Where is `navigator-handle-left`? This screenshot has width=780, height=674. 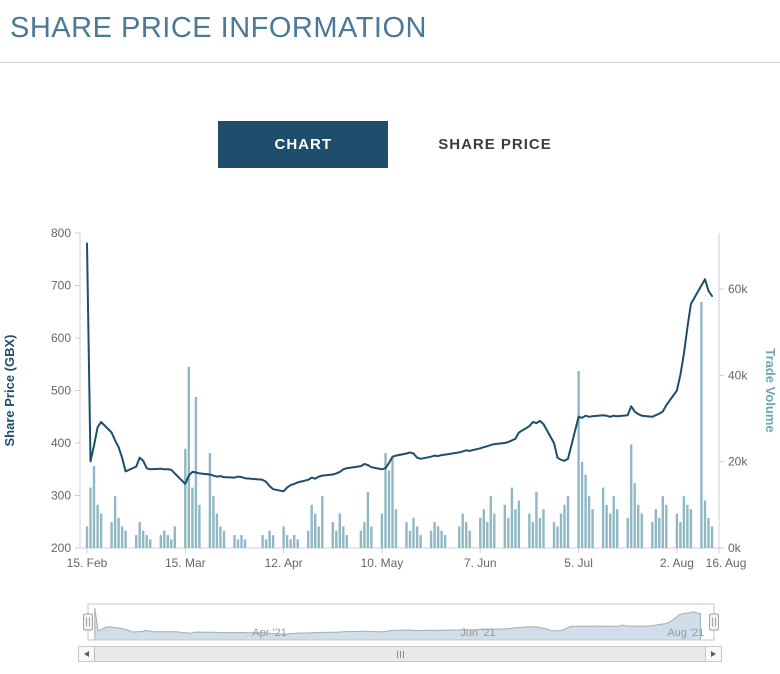 navigator-handle-left is located at coordinates (88, 622).